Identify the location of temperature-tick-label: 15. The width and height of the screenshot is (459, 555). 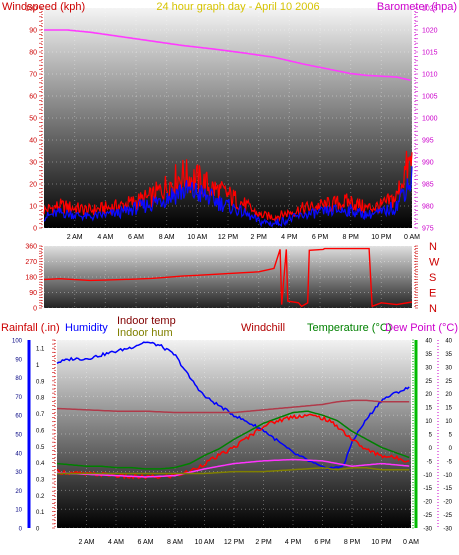
(428, 409).